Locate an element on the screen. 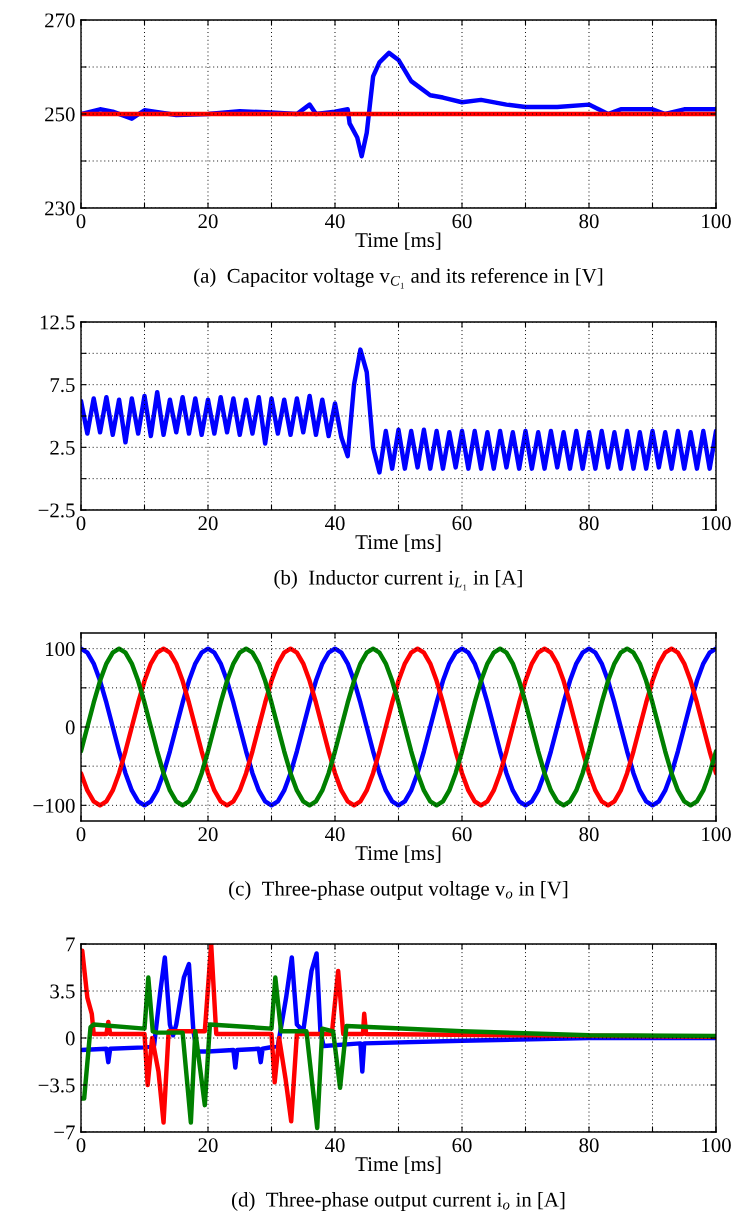  y-tick-label: 7.5 is located at coordinates (62, 385).